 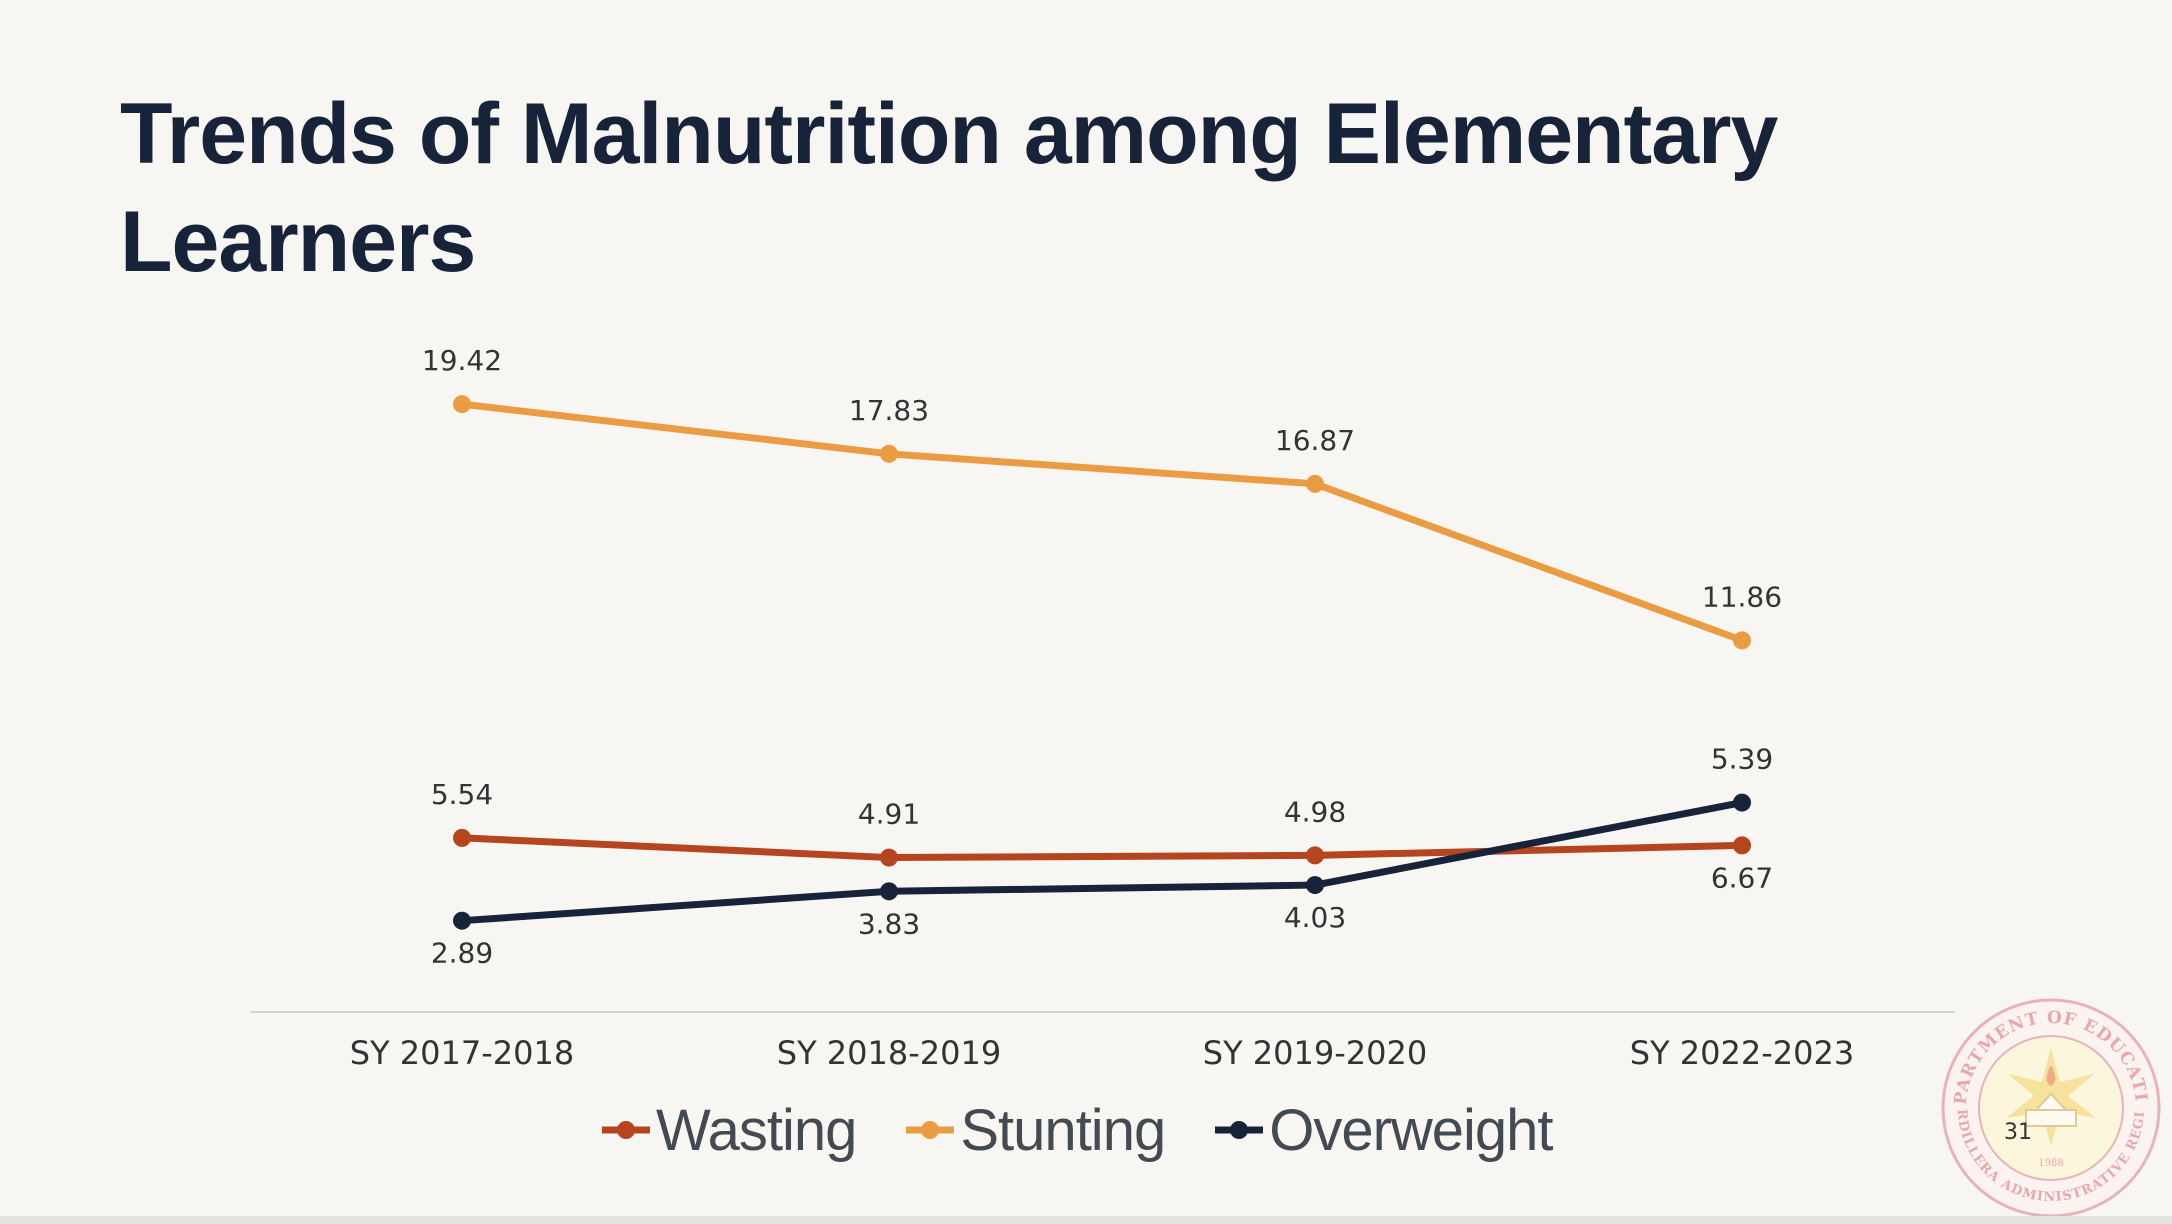 I want to click on legend-item-wasting: Wasting, so click(x=728, y=1130).